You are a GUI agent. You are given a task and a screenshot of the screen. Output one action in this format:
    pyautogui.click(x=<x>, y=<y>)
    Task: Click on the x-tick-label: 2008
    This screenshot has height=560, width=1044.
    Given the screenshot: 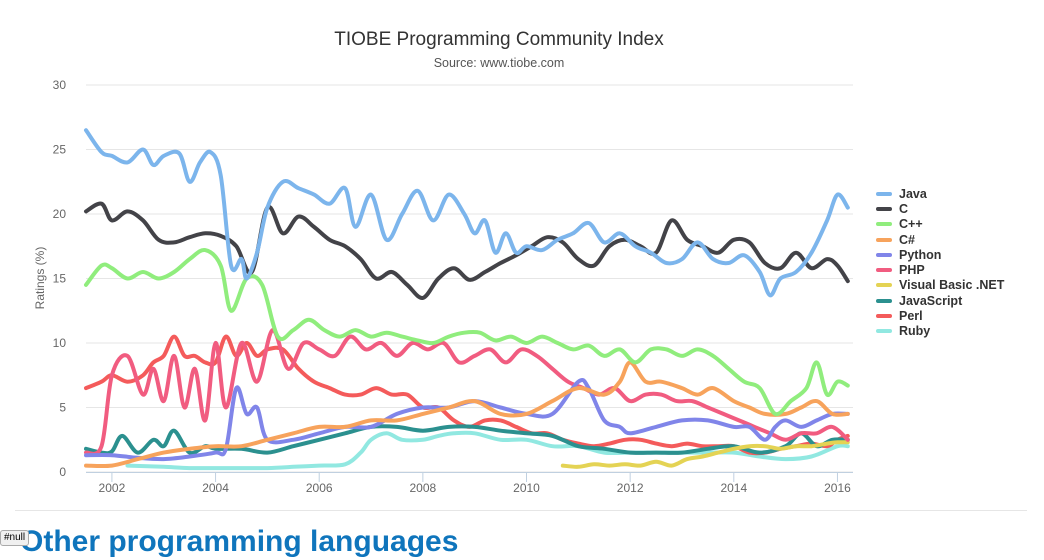 What is the action you would take?
    pyautogui.click(x=423, y=488)
    